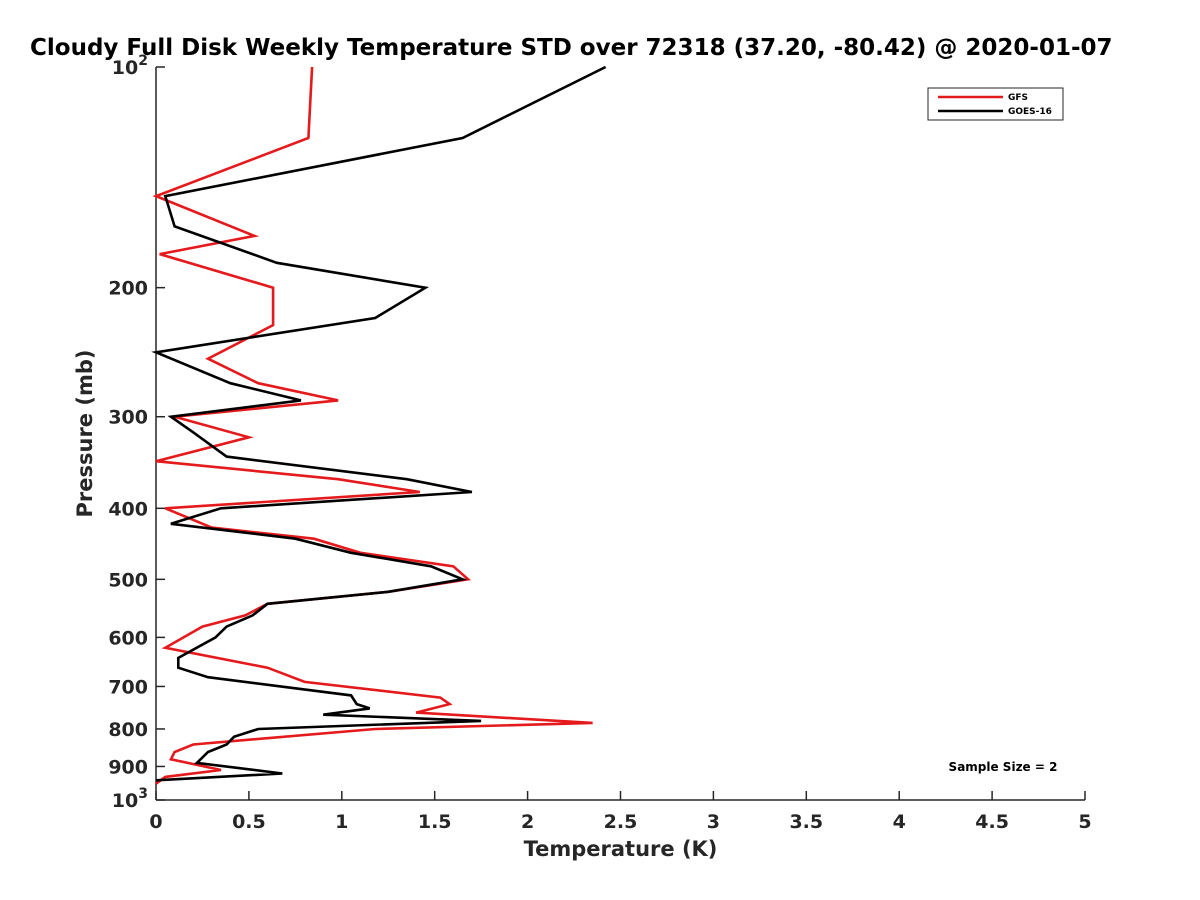  Describe the element at coordinates (85, 434) in the screenshot. I see `y-axis-label: Pressure (mb)` at that location.